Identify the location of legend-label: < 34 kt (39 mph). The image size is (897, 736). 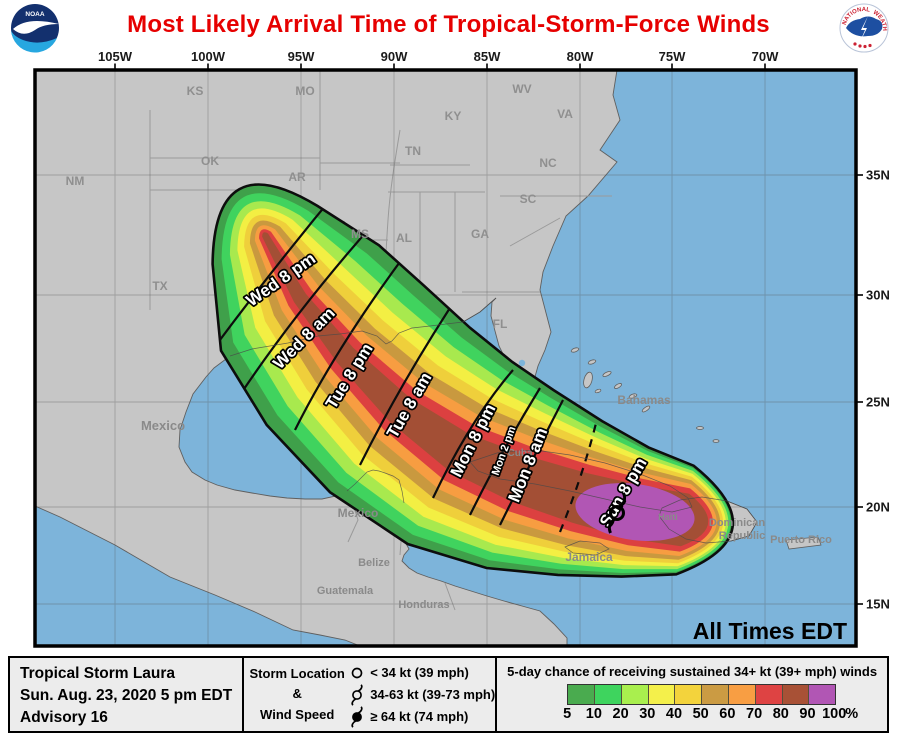
(419, 672).